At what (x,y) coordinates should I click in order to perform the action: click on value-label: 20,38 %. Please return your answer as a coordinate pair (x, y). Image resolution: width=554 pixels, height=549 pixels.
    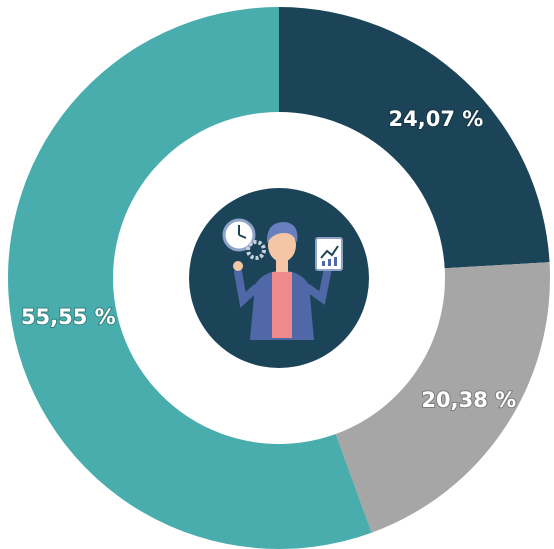
    Looking at the image, I should click on (468, 400).